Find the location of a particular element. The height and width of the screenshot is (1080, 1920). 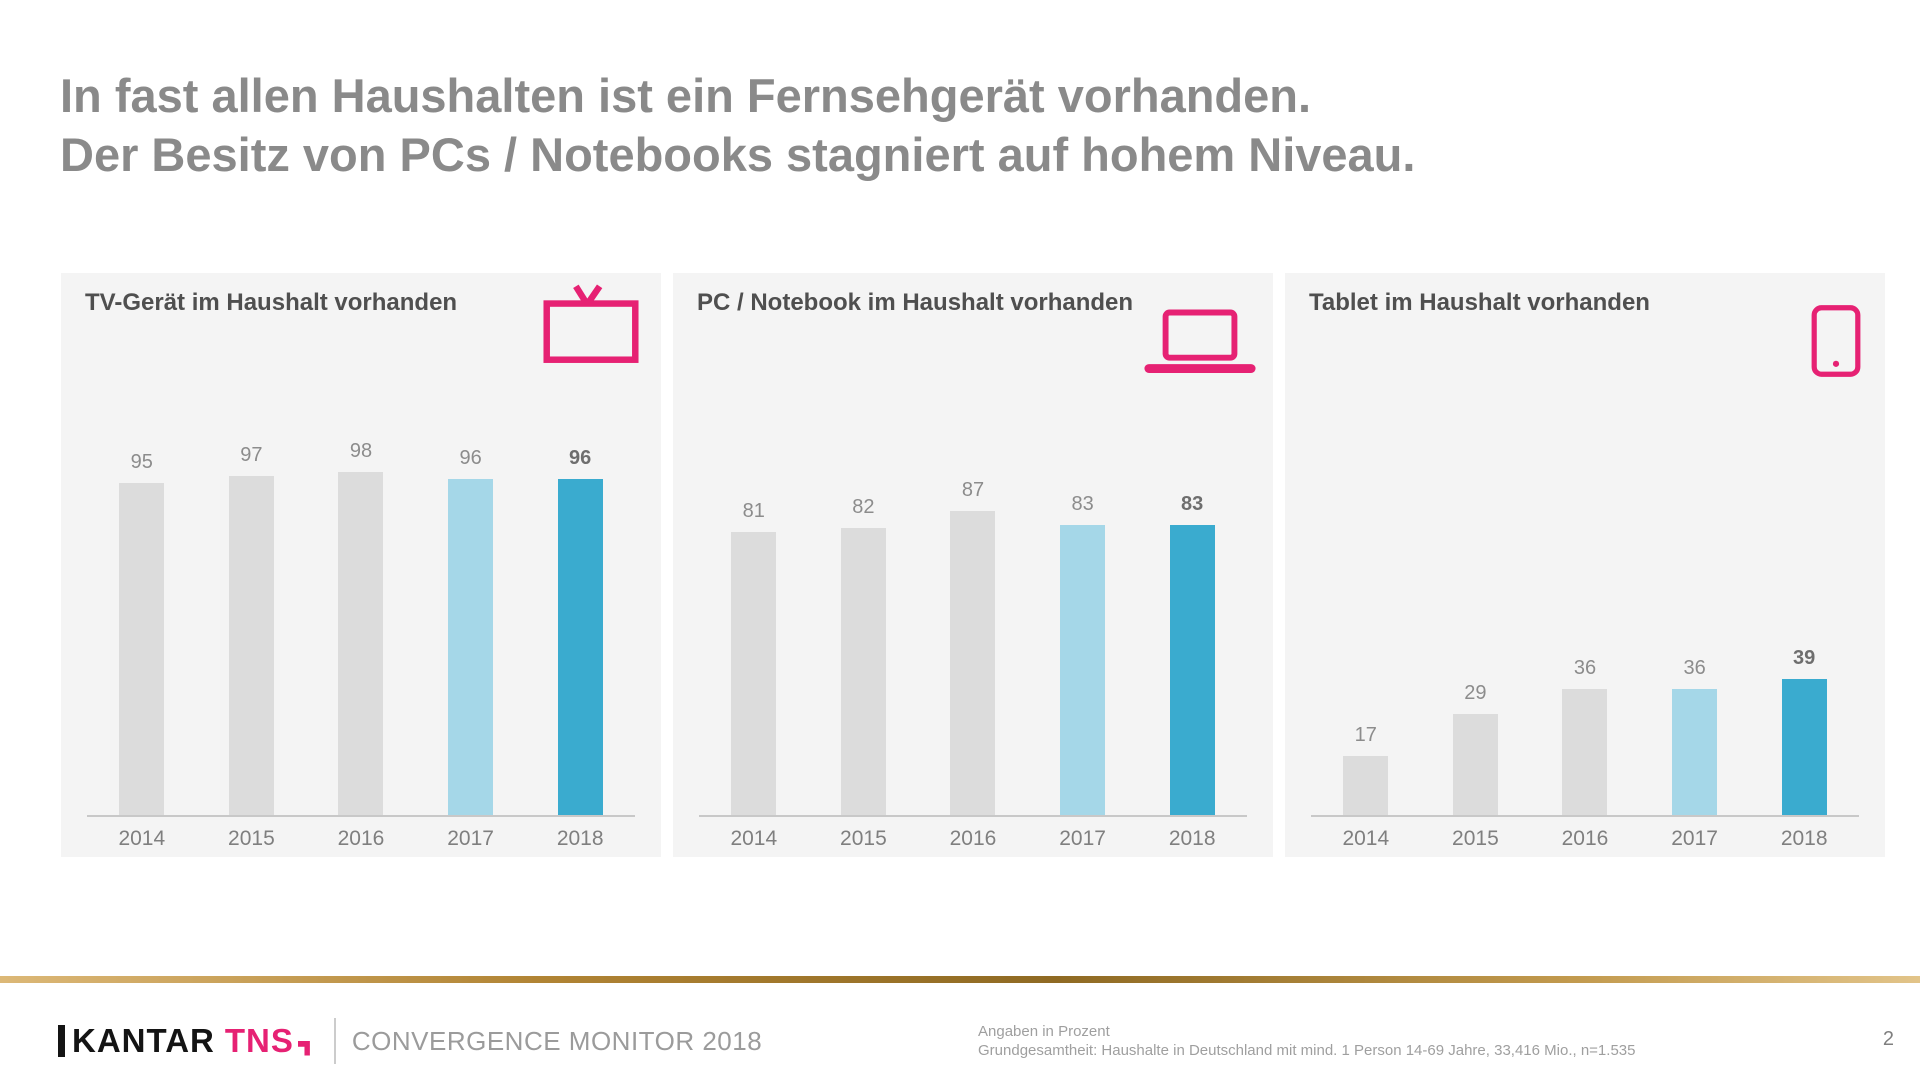

bar-group: 81 is located at coordinates (754, 657).